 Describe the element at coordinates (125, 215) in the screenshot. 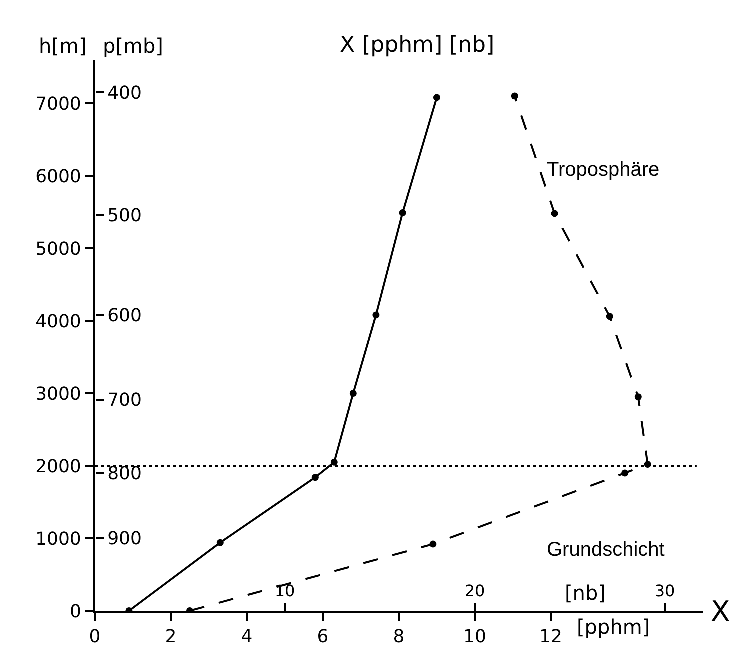

I see `y2-tick-label: 500` at that location.